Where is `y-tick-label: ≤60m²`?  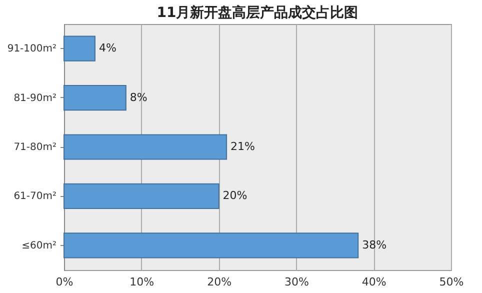 y-tick-label: ≤60m² is located at coordinates (39, 246).